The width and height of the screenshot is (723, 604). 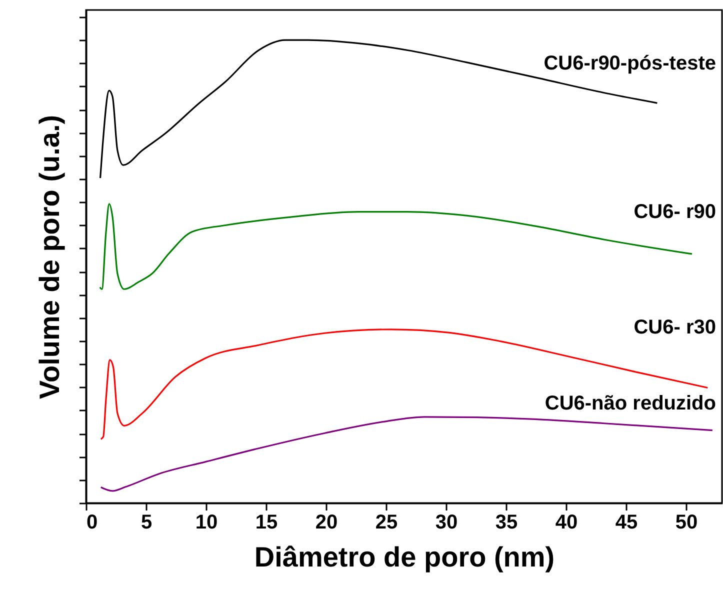 What do you see at coordinates (675, 327) in the screenshot?
I see `series-label: CU6- r30` at bounding box center [675, 327].